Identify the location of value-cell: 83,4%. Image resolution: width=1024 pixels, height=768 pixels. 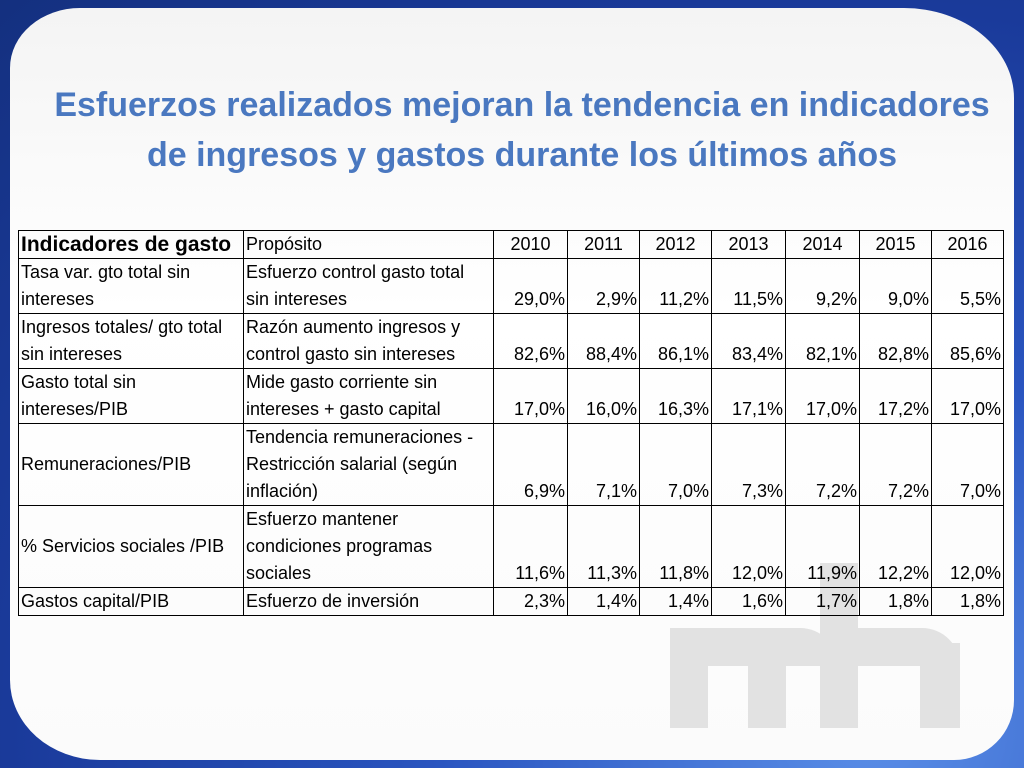
(748, 341).